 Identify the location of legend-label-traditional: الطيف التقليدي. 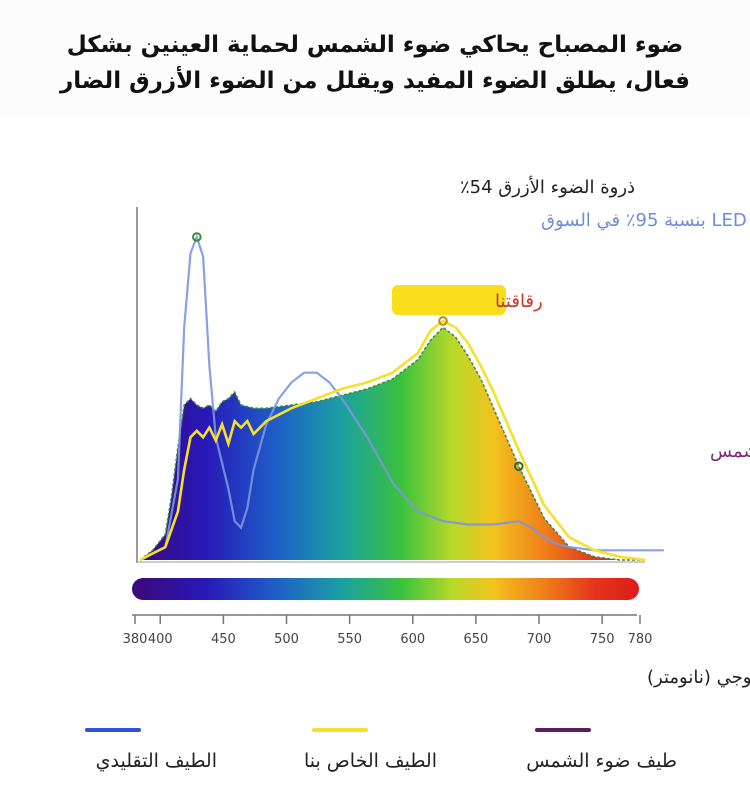
(156, 761).